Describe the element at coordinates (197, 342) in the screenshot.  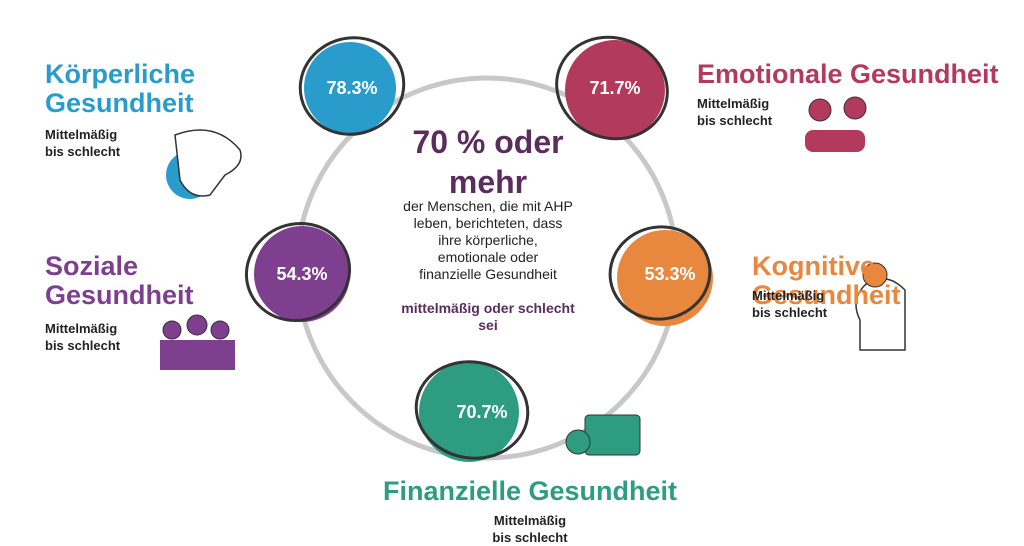
I see `icon-people` at that location.